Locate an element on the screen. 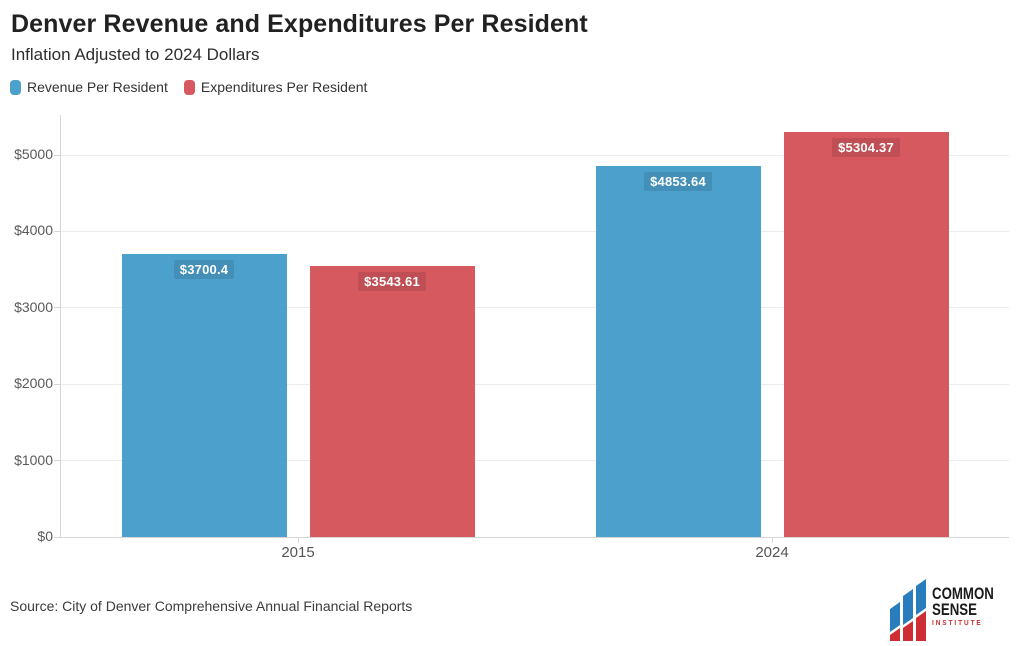 The height and width of the screenshot is (646, 1020). csi-logo: COMMON SENSE INSTITUTE is located at coordinates (950, 610).